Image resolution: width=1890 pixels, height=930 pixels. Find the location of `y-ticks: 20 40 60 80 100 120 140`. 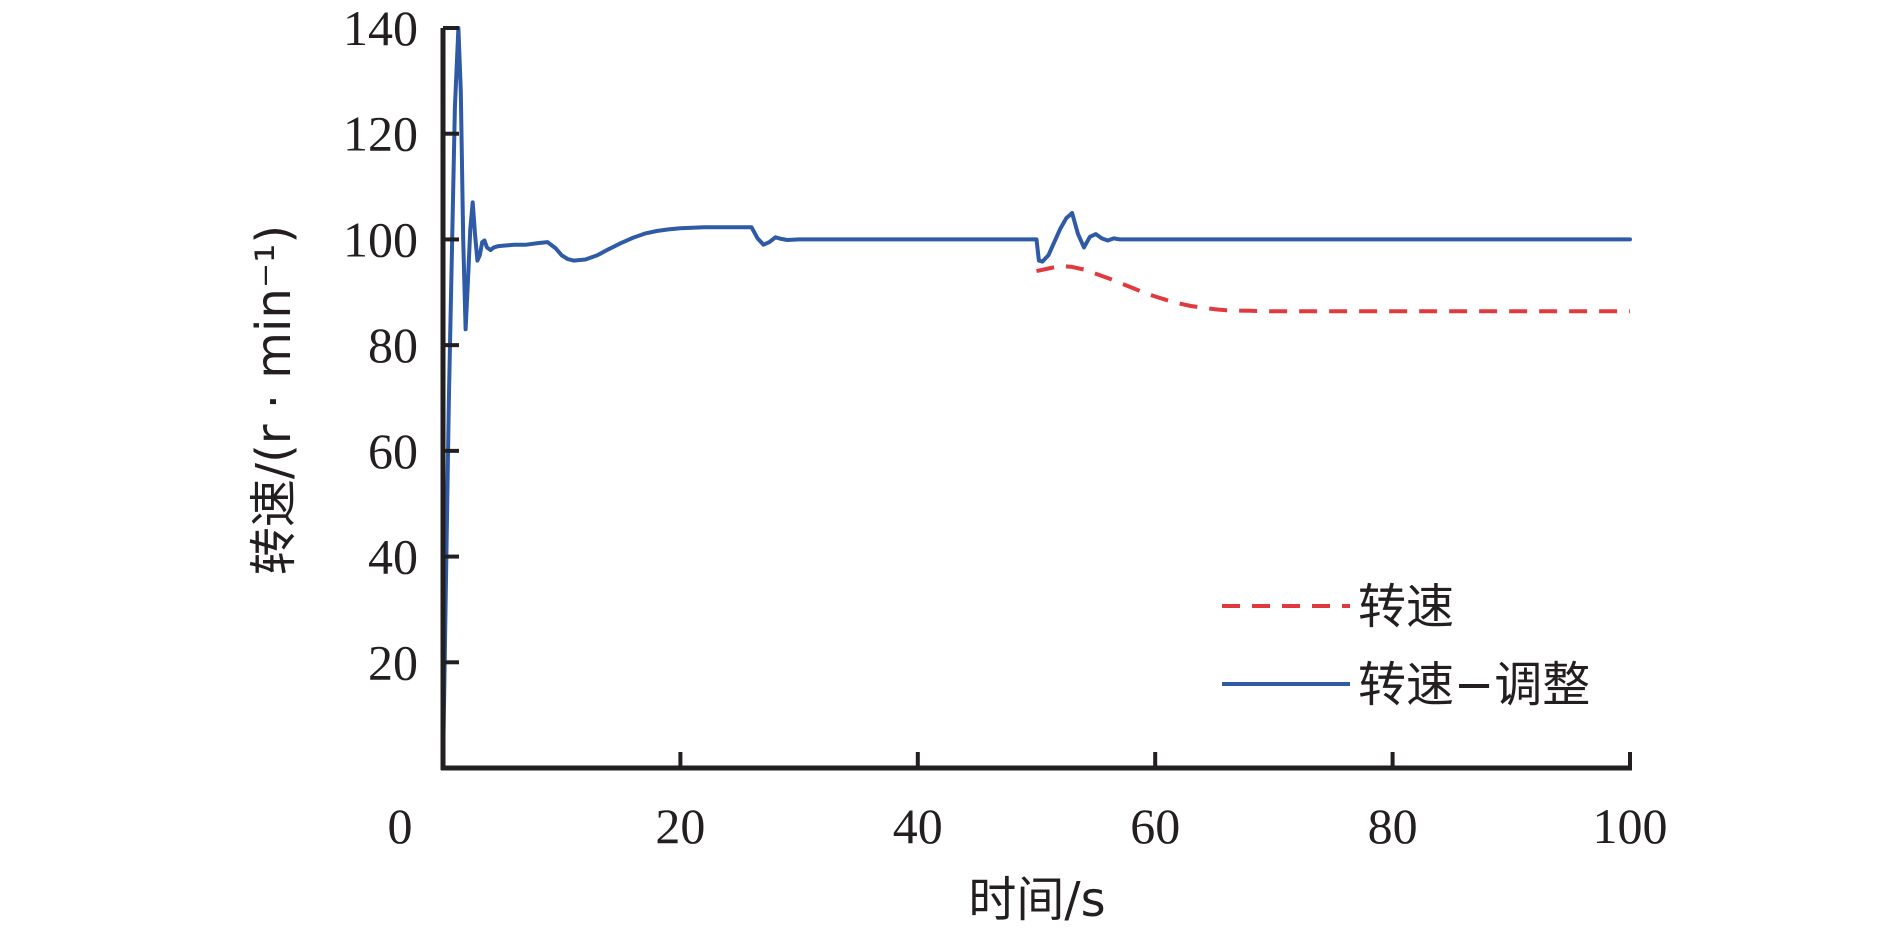

y-ticks: 20 40 60 80 100 120 140 is located at coordinates (401, 345).